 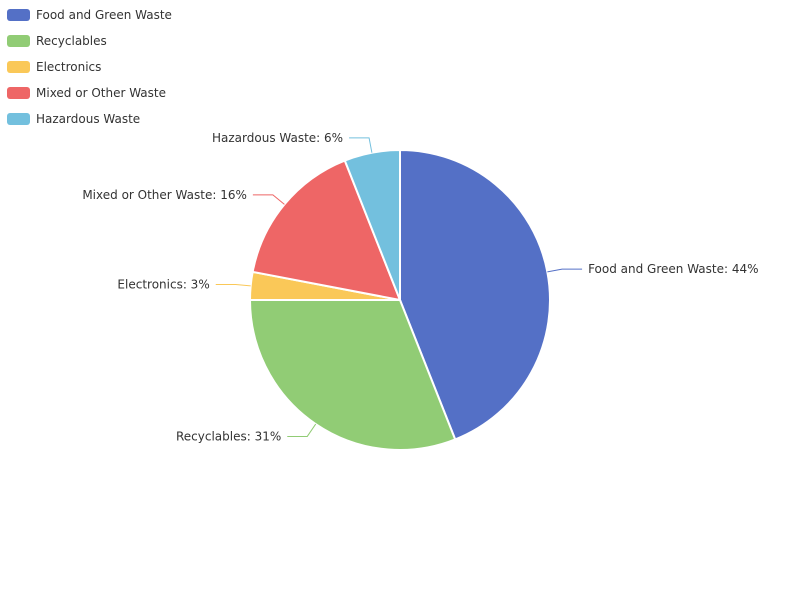 I want to click on legend-item-food-and-green-waste: Food and Green Waste, so click(x=89, y=15).